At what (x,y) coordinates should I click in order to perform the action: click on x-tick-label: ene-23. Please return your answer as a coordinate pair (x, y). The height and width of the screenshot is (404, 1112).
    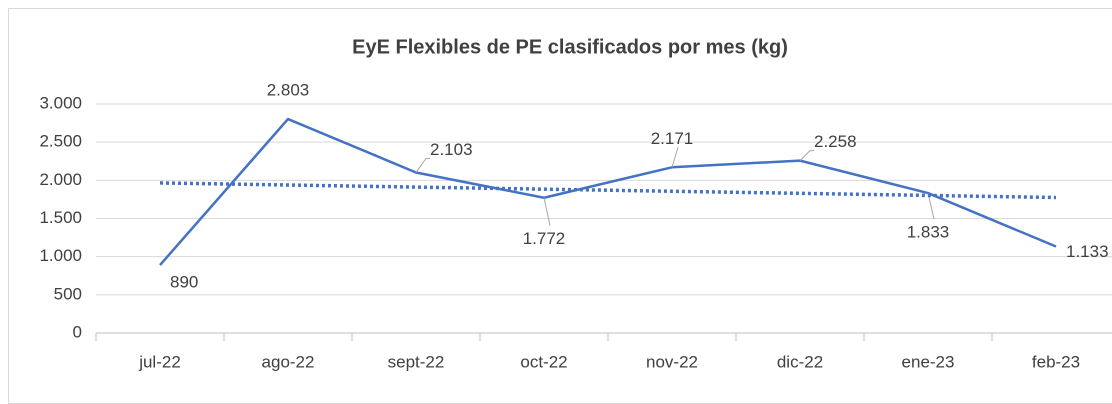
    Looking at the image, I should click on (928, 361).